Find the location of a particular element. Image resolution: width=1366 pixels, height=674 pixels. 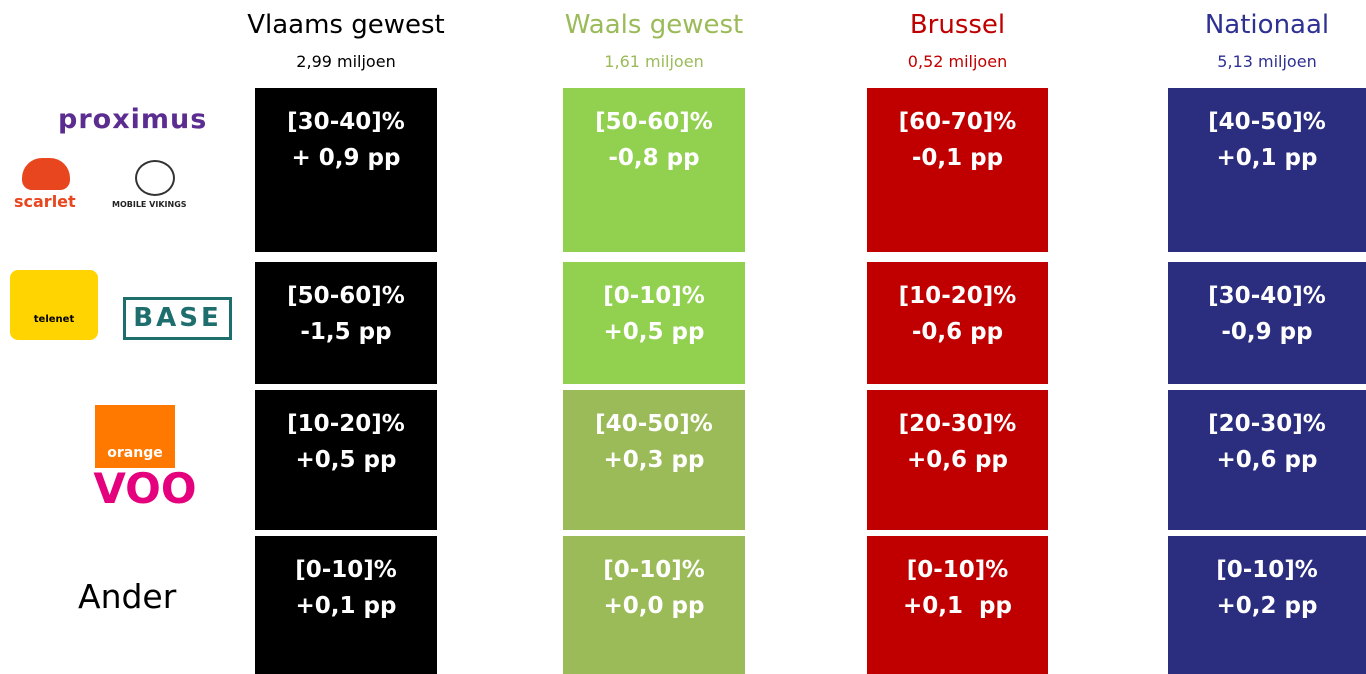

column-title: Vlaams gewest is located at coordinates (346, 25).